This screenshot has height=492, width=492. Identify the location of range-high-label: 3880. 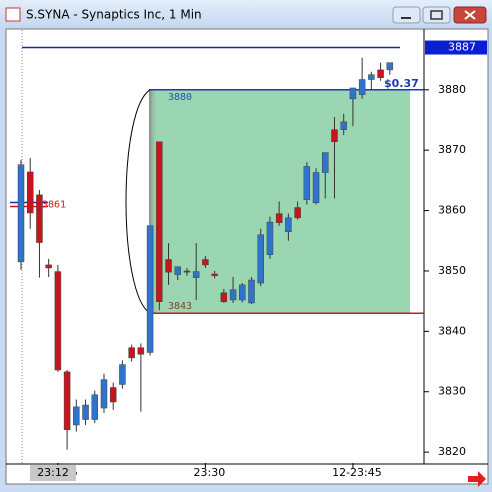
(180, 97).